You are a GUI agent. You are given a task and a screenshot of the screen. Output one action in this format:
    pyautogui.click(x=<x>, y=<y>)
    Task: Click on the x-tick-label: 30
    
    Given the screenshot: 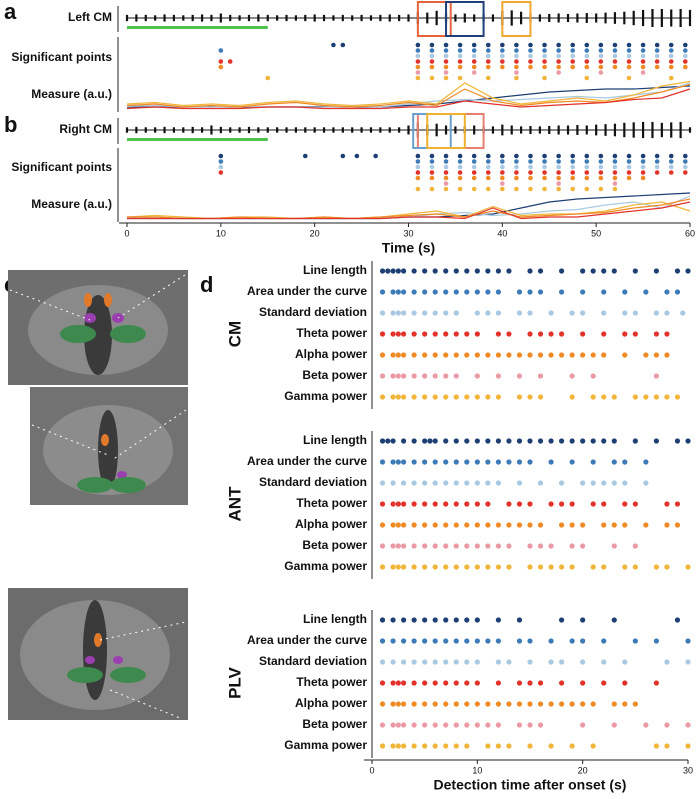 What is the action you would take?
    pyautogui.click(x=688, y=770)
    